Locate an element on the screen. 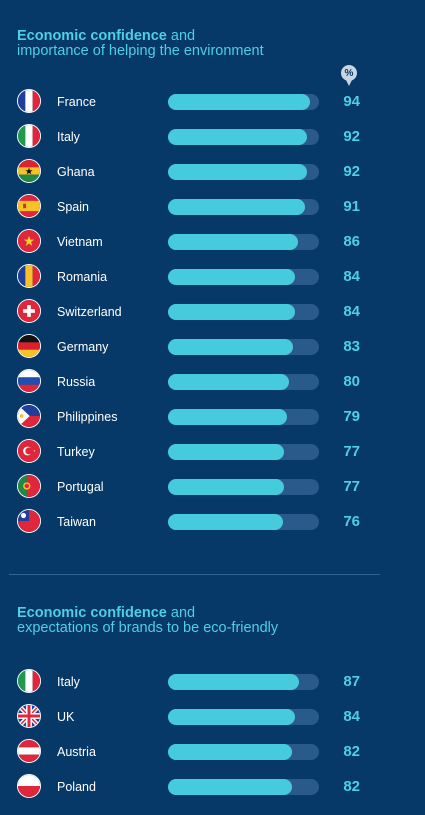 Image resolution: width=425 pixels, height=815 pixels. category-label: France is located at coordinates (76, 102).